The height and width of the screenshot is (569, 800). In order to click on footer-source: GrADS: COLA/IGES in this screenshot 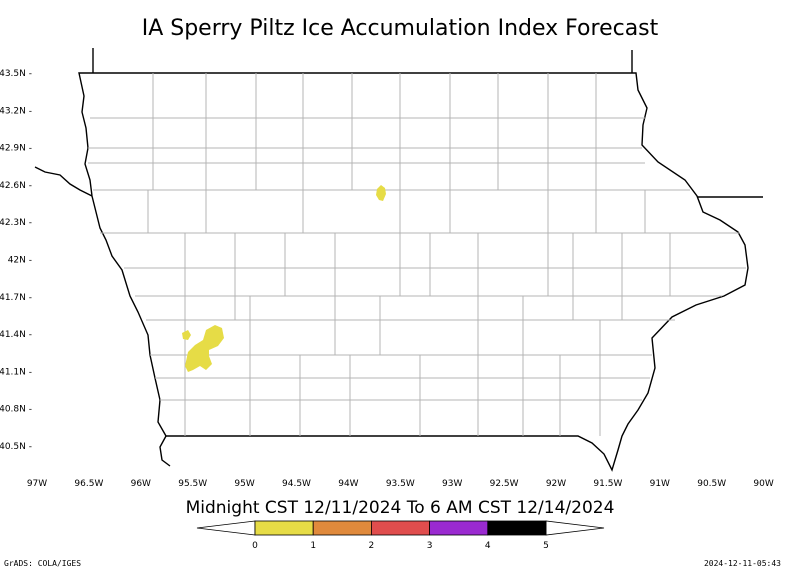, I will do `click(42, 563)`.